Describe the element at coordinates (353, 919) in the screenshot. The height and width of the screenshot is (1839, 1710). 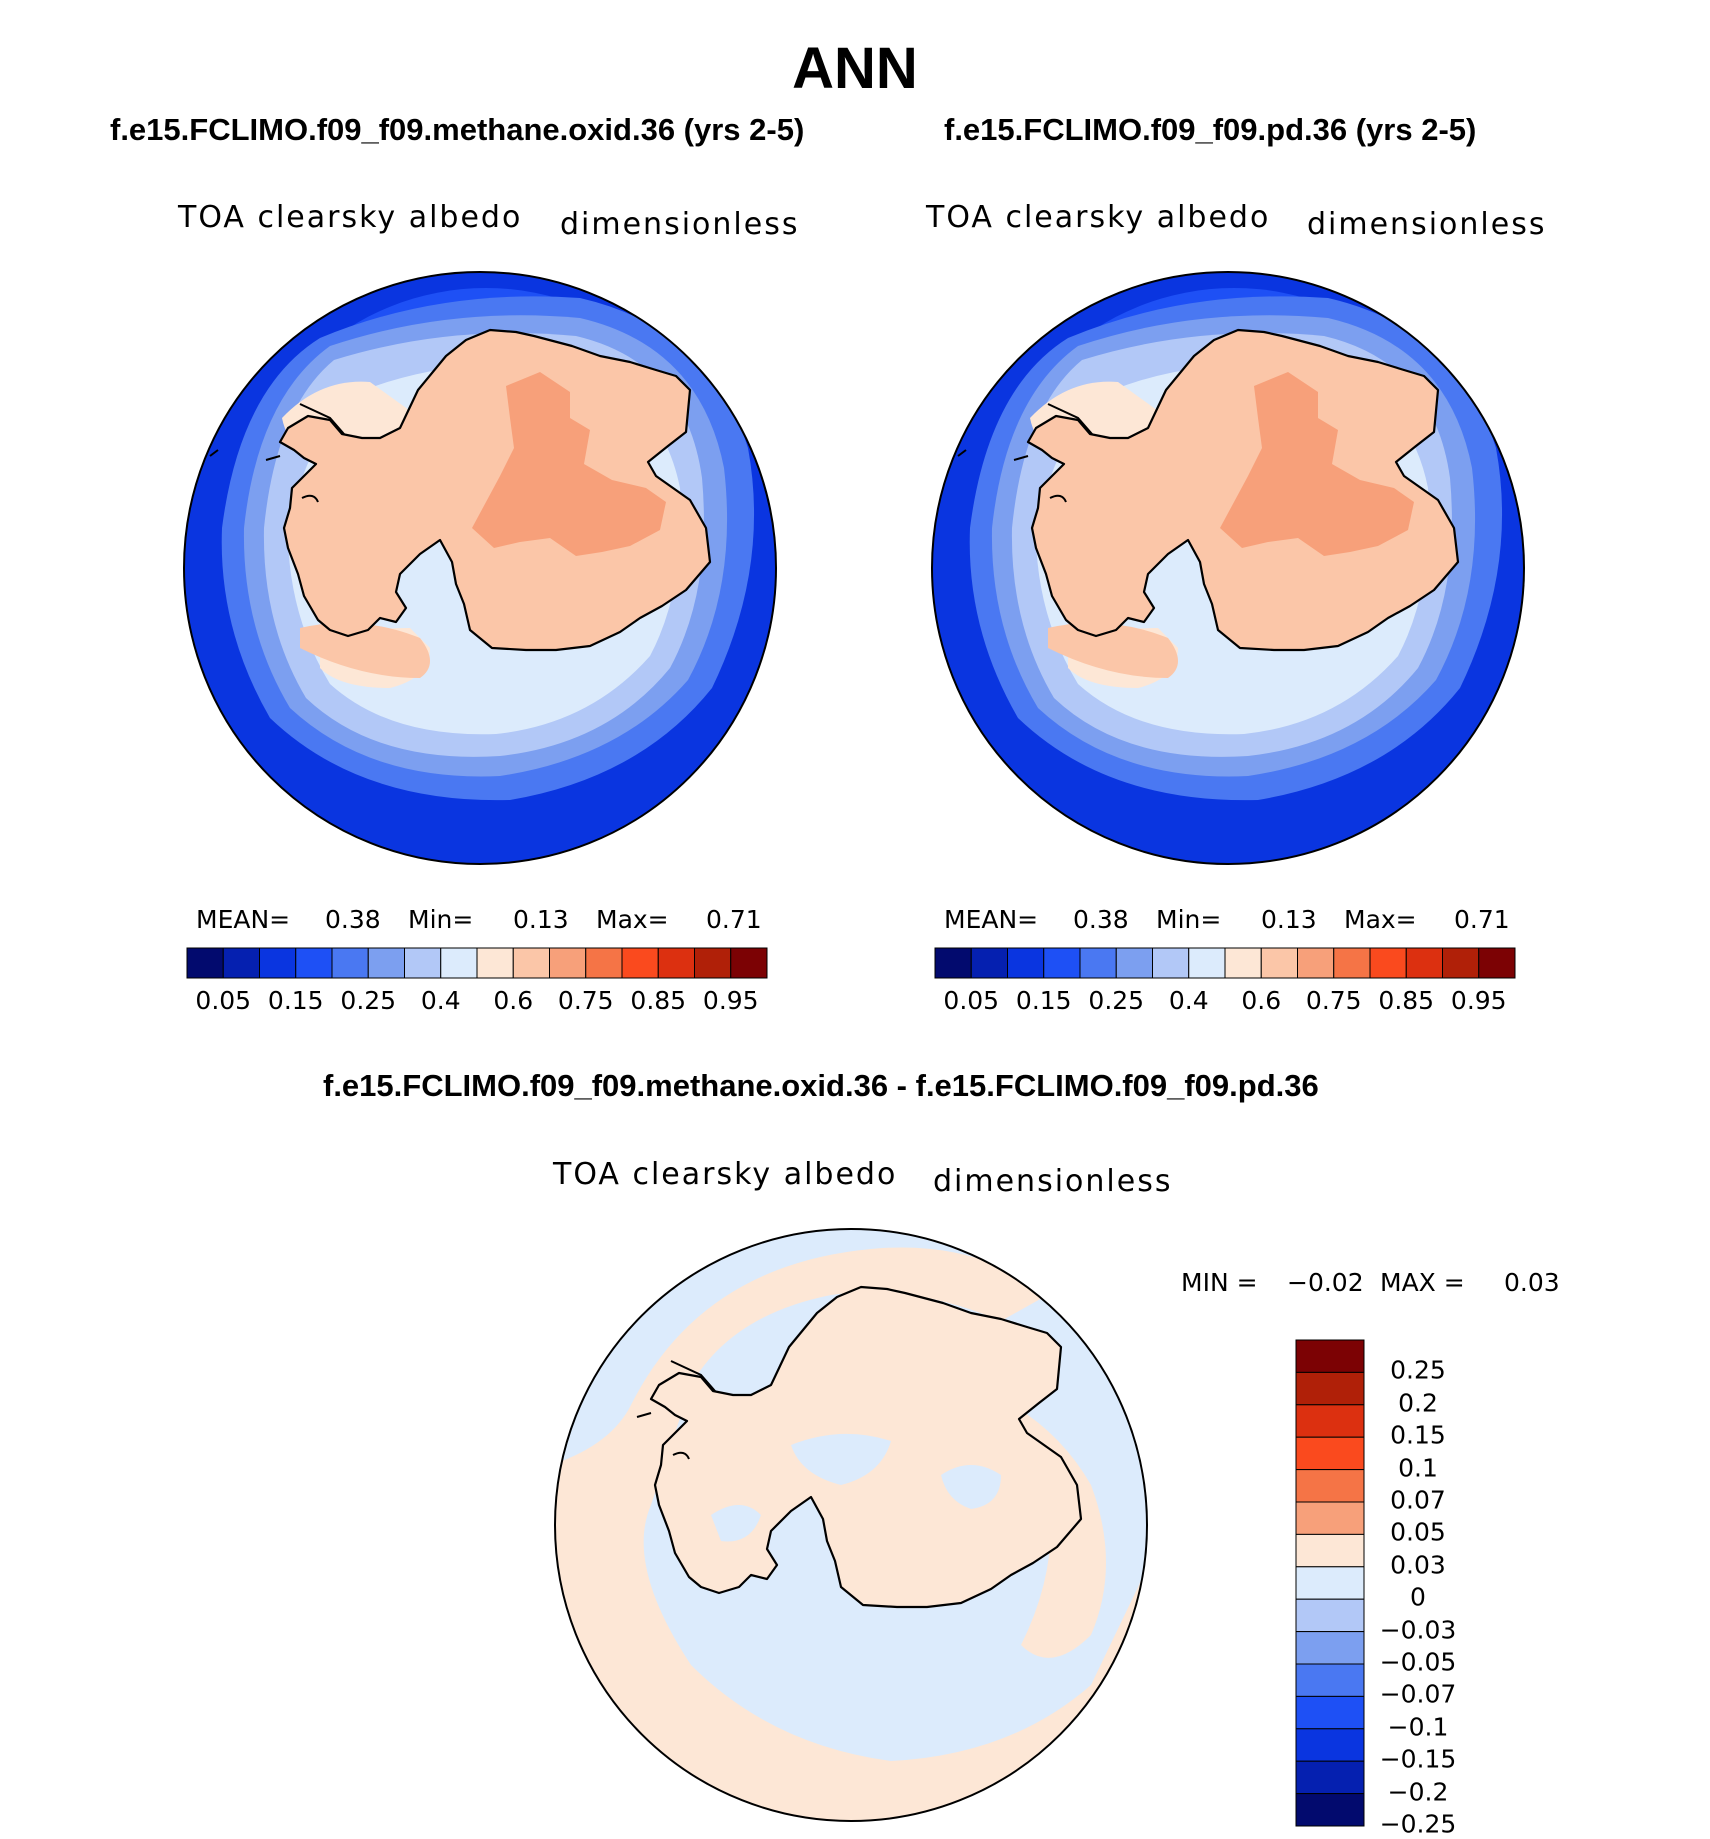
I see `panel-1-mean-value: 0.38` at that location.